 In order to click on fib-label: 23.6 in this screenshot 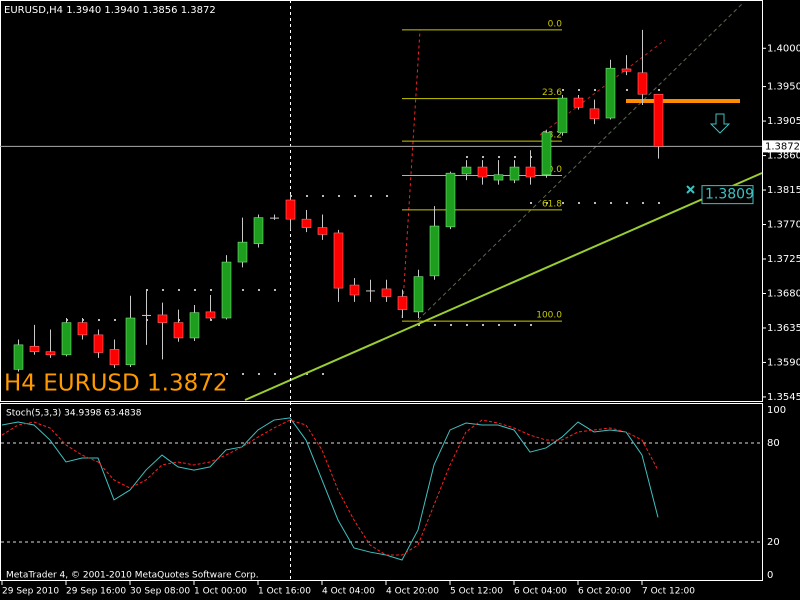, I will do `click(552, 93)`.